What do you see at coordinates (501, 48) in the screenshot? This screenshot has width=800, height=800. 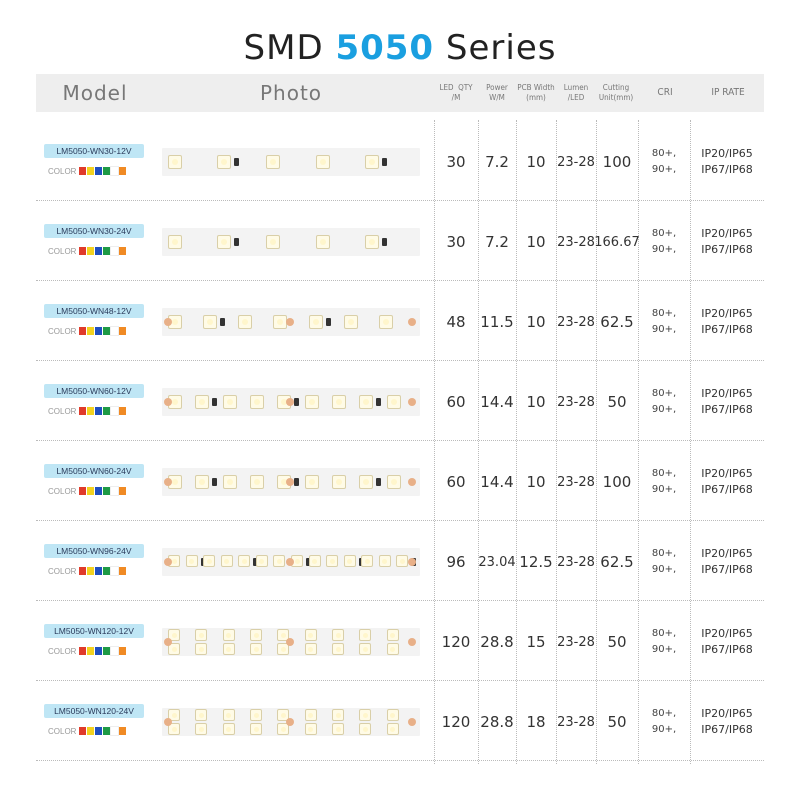 I see `title-suffix: Series` at bounding box center [501, 48].